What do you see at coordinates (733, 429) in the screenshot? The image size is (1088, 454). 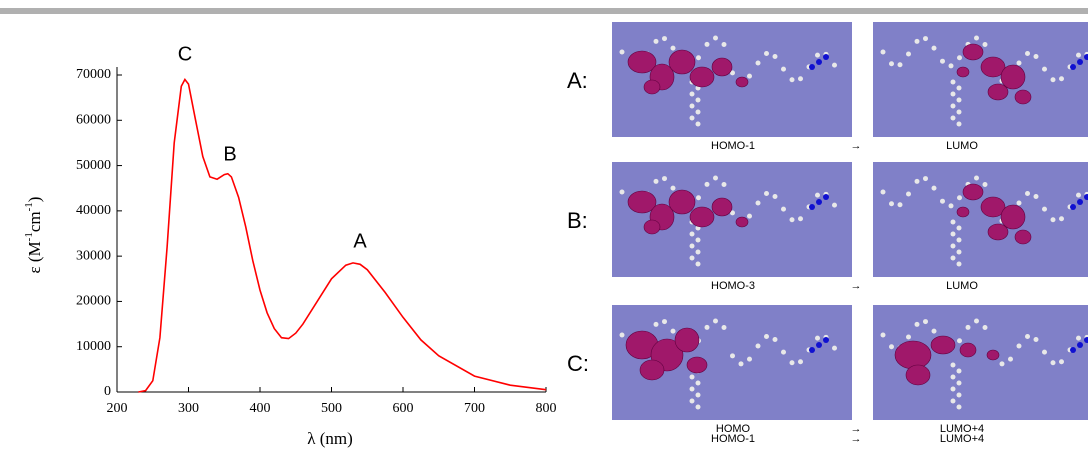 I see `from-orbital: HOMO` at bounding box center [733, 429].